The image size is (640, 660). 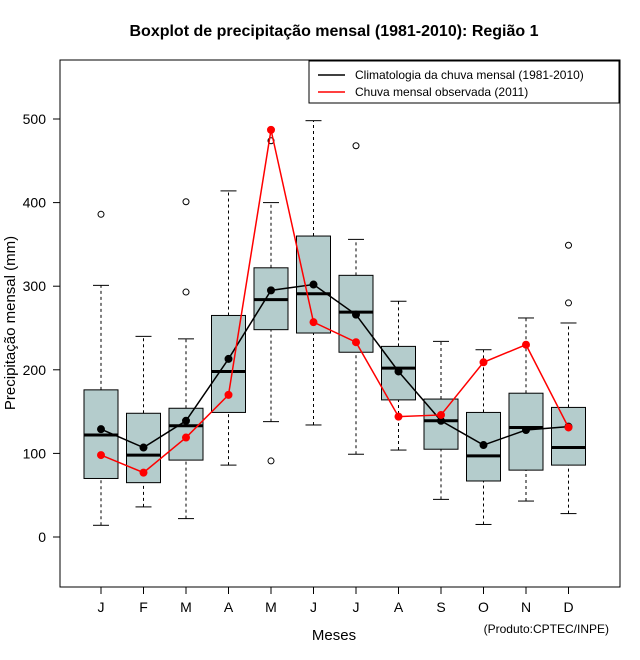 I want to click on y-tick-label: 100, so click(x=35, y=453).